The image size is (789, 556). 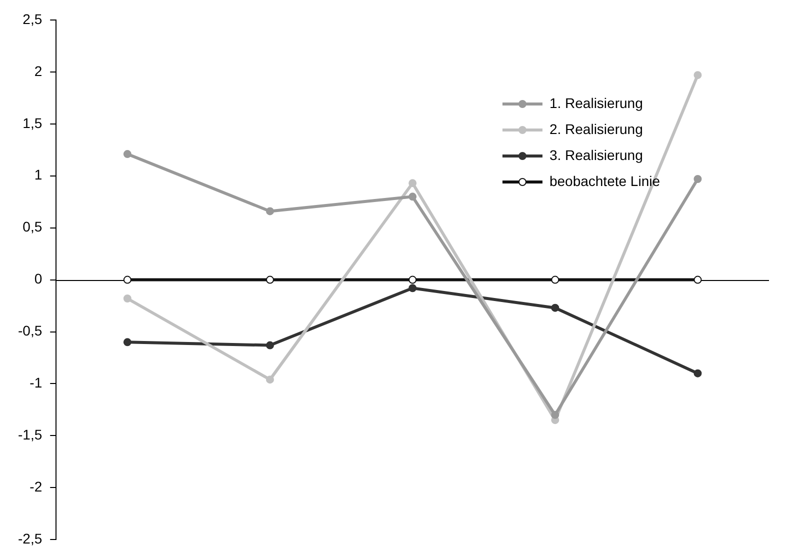 What do you see at coordinates (30, 538) in the screenshot?
I see `y-tick-label: -2,5` at bounding box center [30, 538].